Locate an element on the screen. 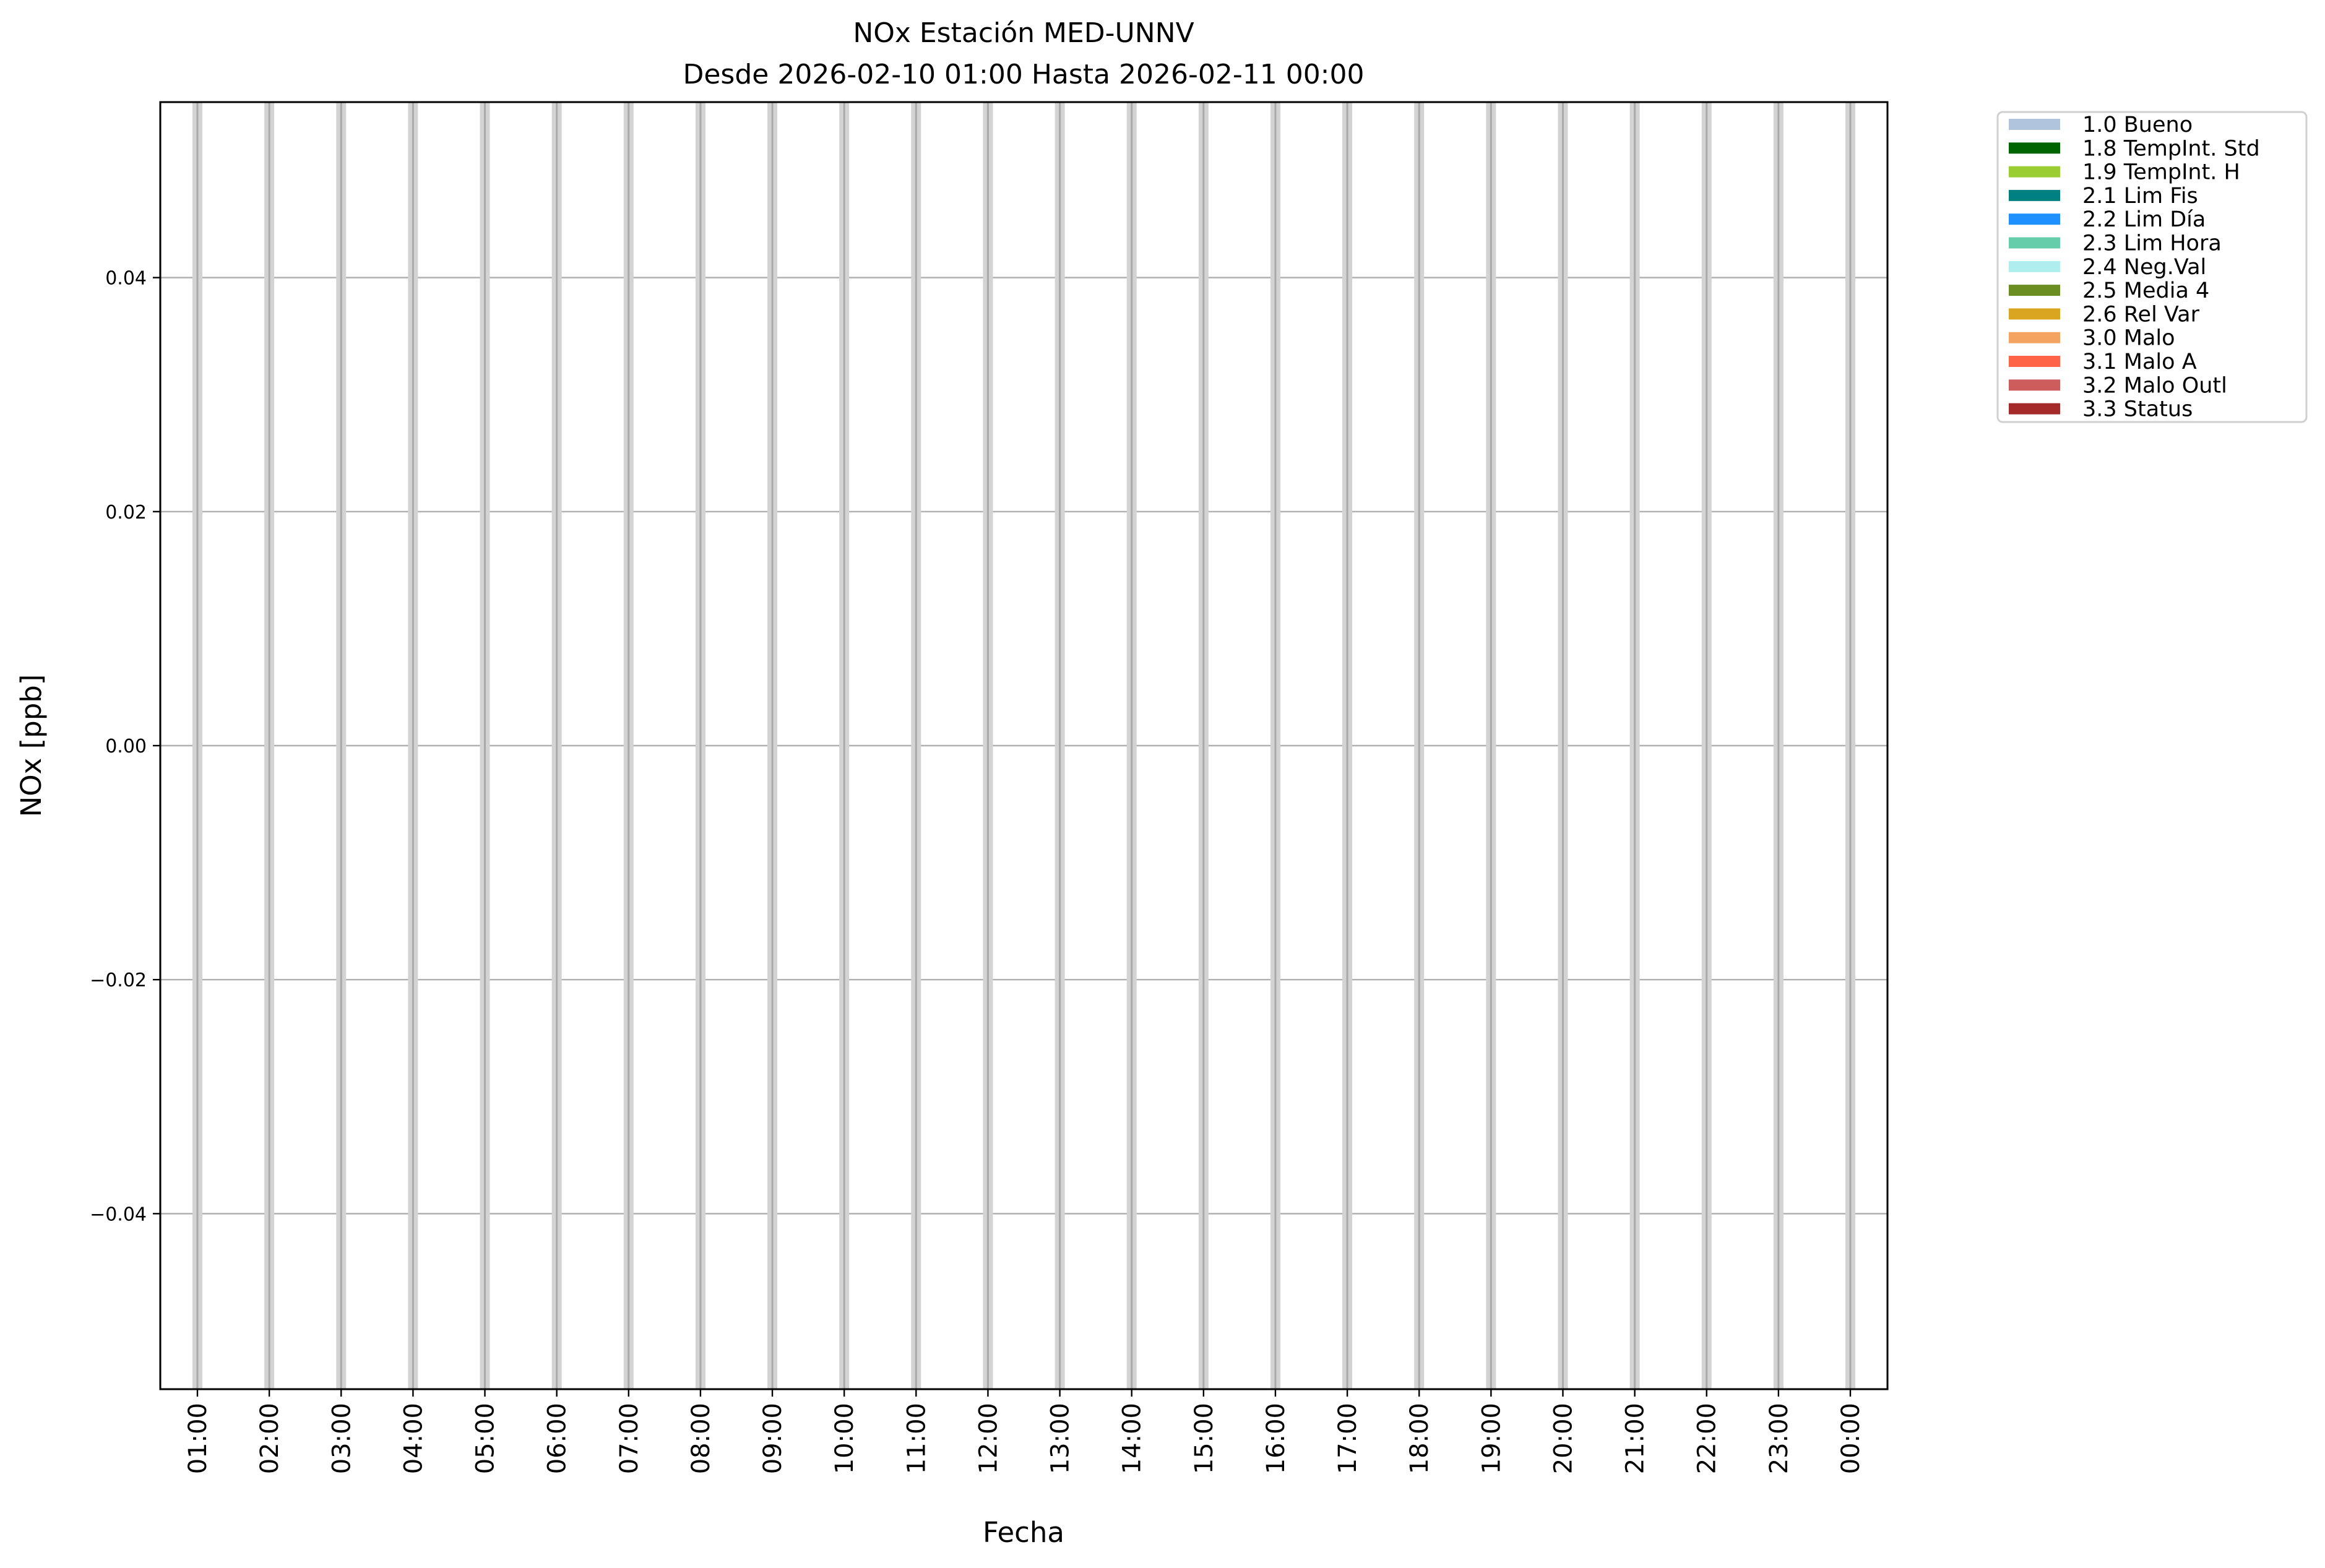 The height and width of the screenshot is (1568, 2325). legend-label: 3.0 Malo is located at coordinates (2128, 338).